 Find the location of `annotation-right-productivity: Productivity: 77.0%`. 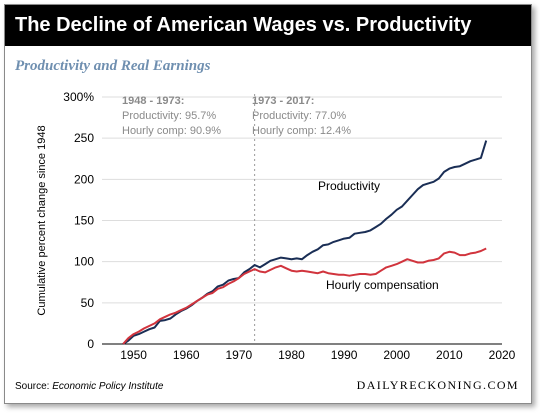

annotation-right-productivity: Productivity: 77.0% is located at coordinates (299, 116).